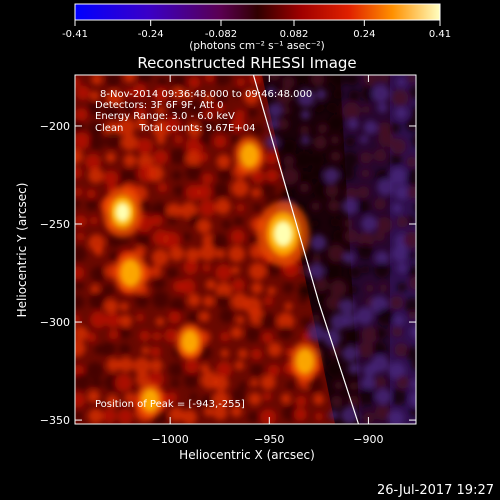 Image resolution: width=500 pixels, height=500 pixels. What do you see at coordinates (440, 34) in the screenshot?
I see `colorbar-tick-label: 0.41` at bounding box center [440, 34].